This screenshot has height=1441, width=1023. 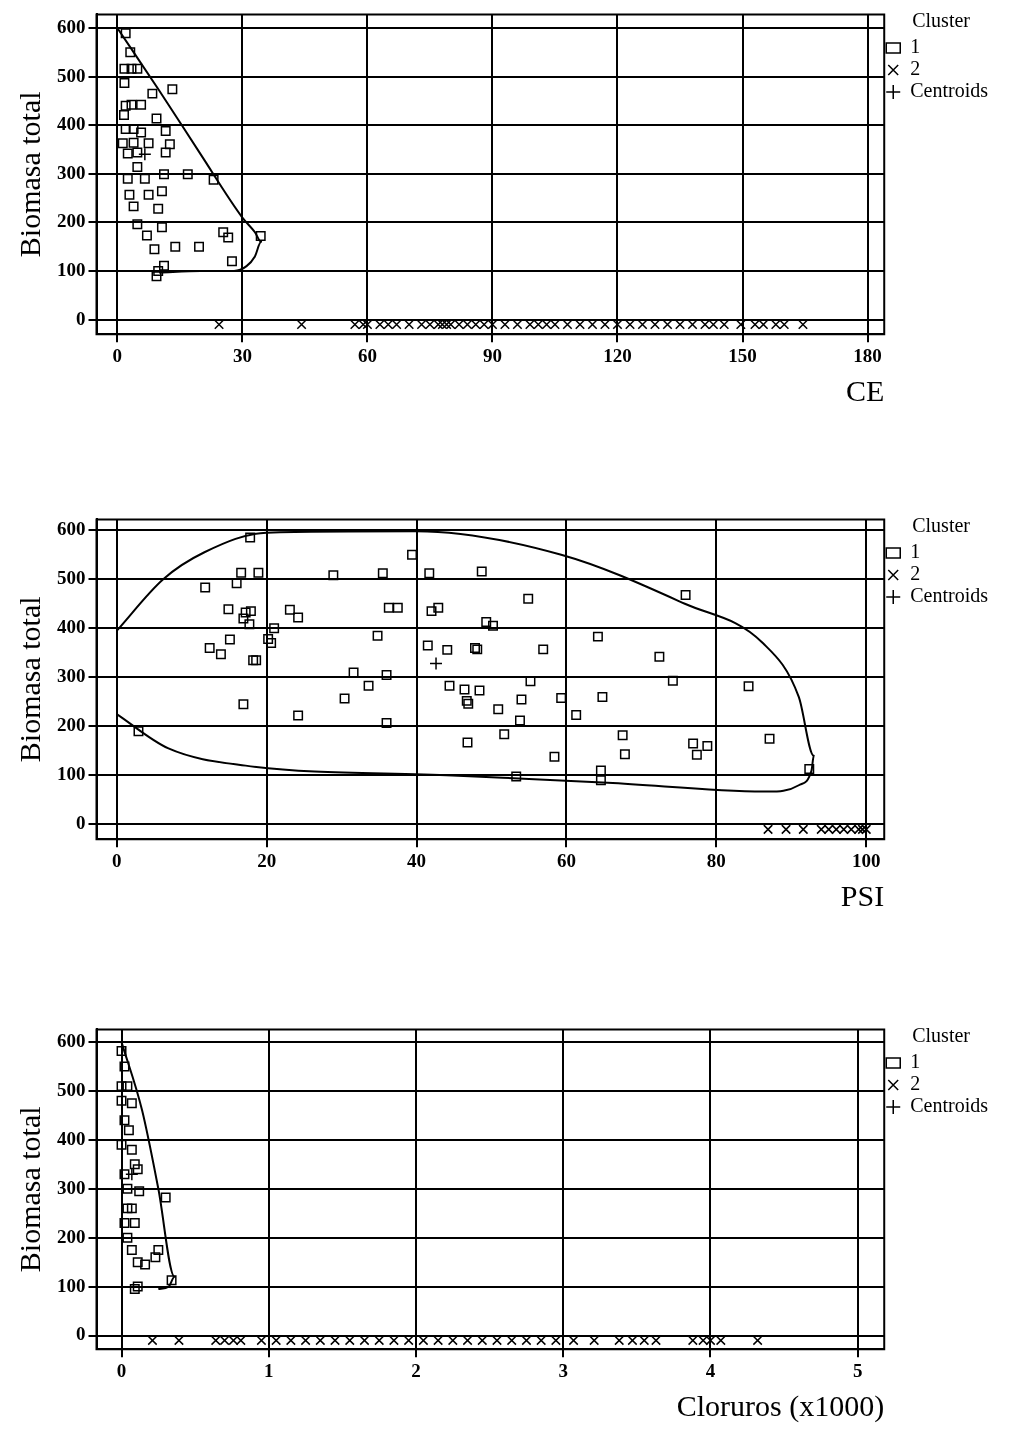 I want to click on y-tick-label: 100, so click(x=71, y=269).